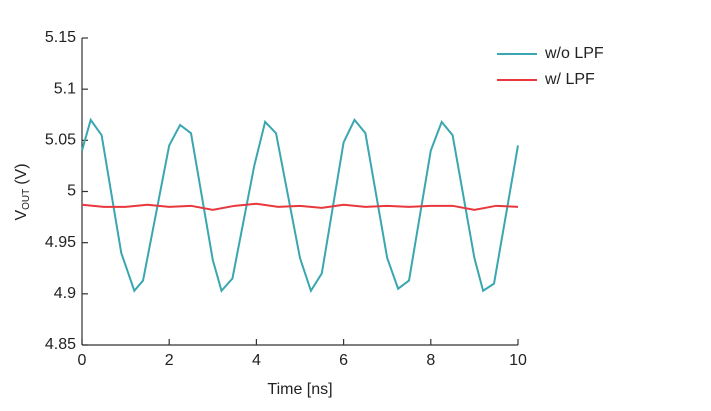 This screenshot has width=711, height=411. Describe the element at coordinates (21, 173) in the screenshot. I see `y-label-suffix: (V)` at that location.